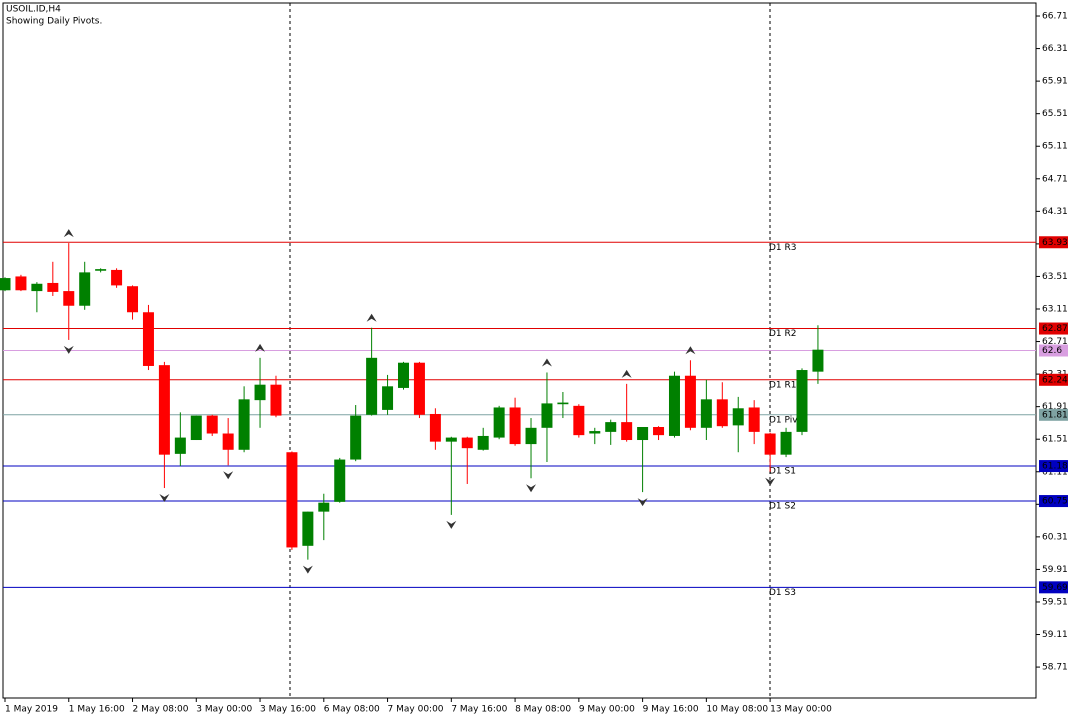 The image size is (1080, 720). What do you see at coordinates (1055, 147) in the screenshot?
I see `y-tick-label: 65.11` at bounding box center [1055, 147].